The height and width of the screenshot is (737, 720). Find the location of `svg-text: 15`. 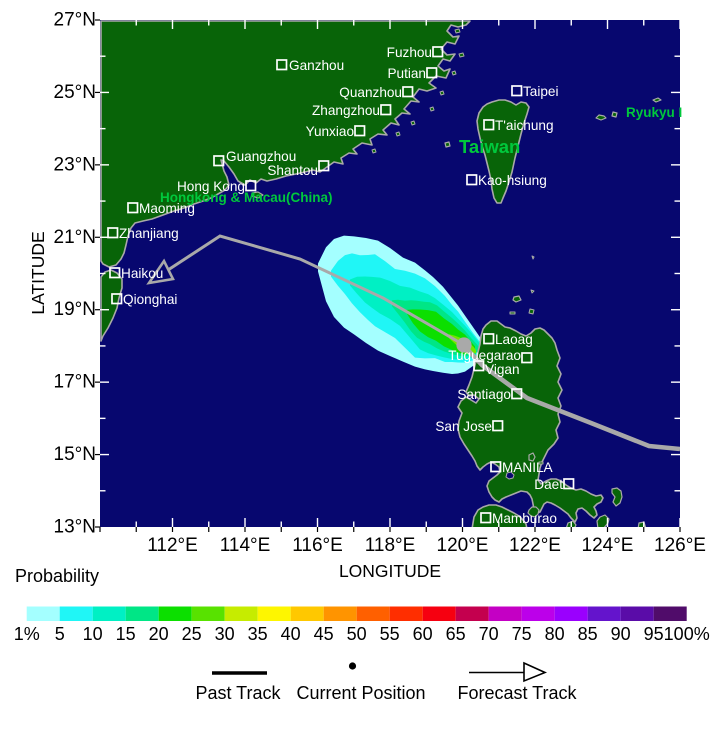

svg-text: 15 is located at coordinates (126, 634).